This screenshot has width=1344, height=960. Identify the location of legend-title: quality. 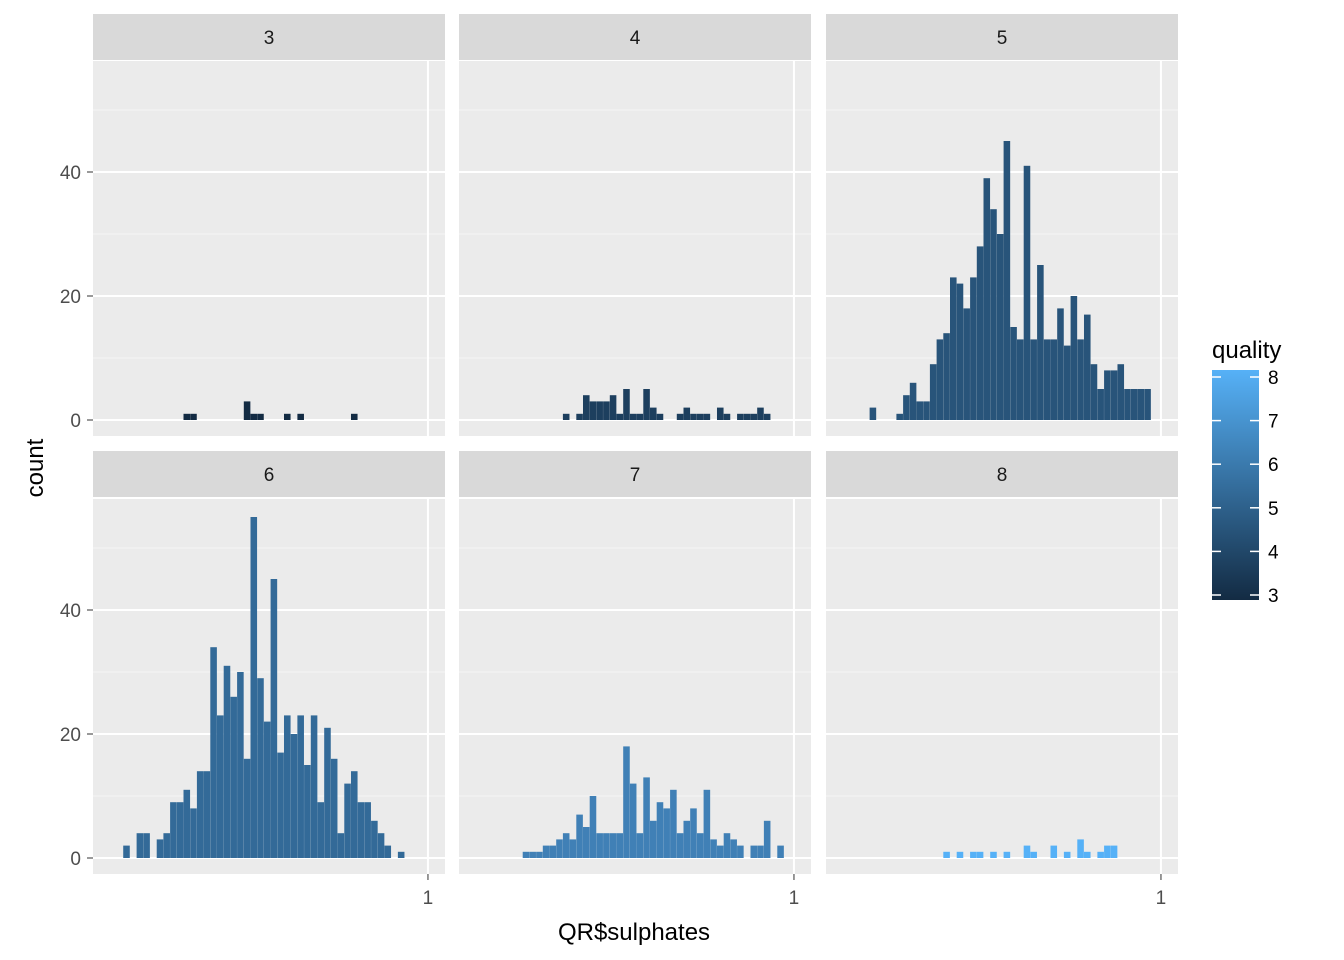
(1246, 350).